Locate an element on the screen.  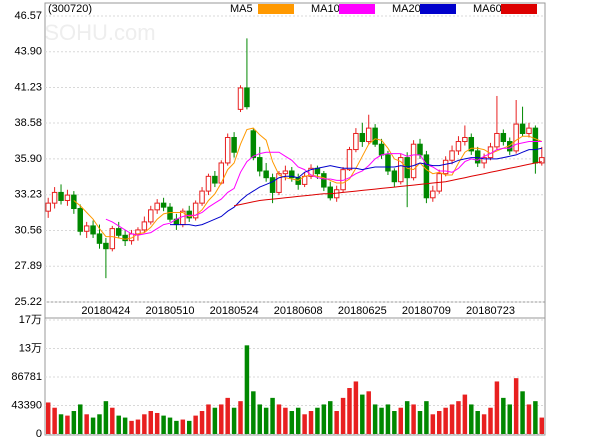
y-tick-label: 41.23 is located at coordinates (28, 87).